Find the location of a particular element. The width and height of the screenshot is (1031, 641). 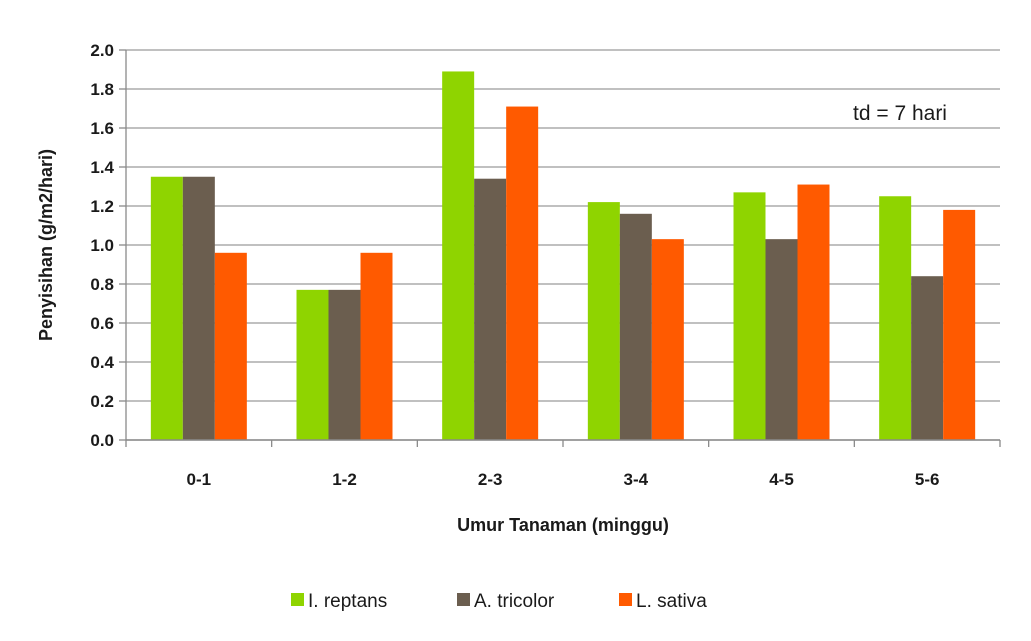

y-tick-label: 1.4 is located at coordinates (102, 167).